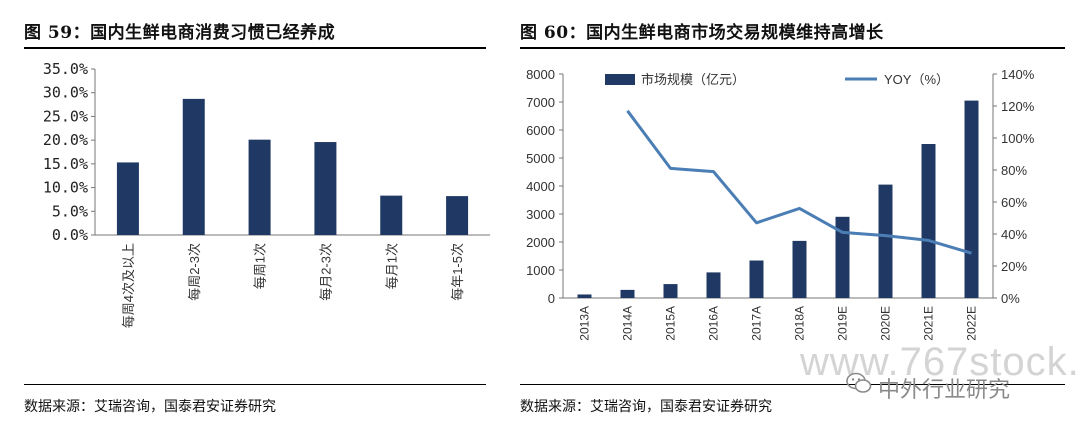 Image resolution: width=1080 pixels, height=432 pixels. What do you see at coordinates (1014, 266) in the screenshot?
I see `right-right-y-tick-label: 20%` at bounding box center [1014, 266].